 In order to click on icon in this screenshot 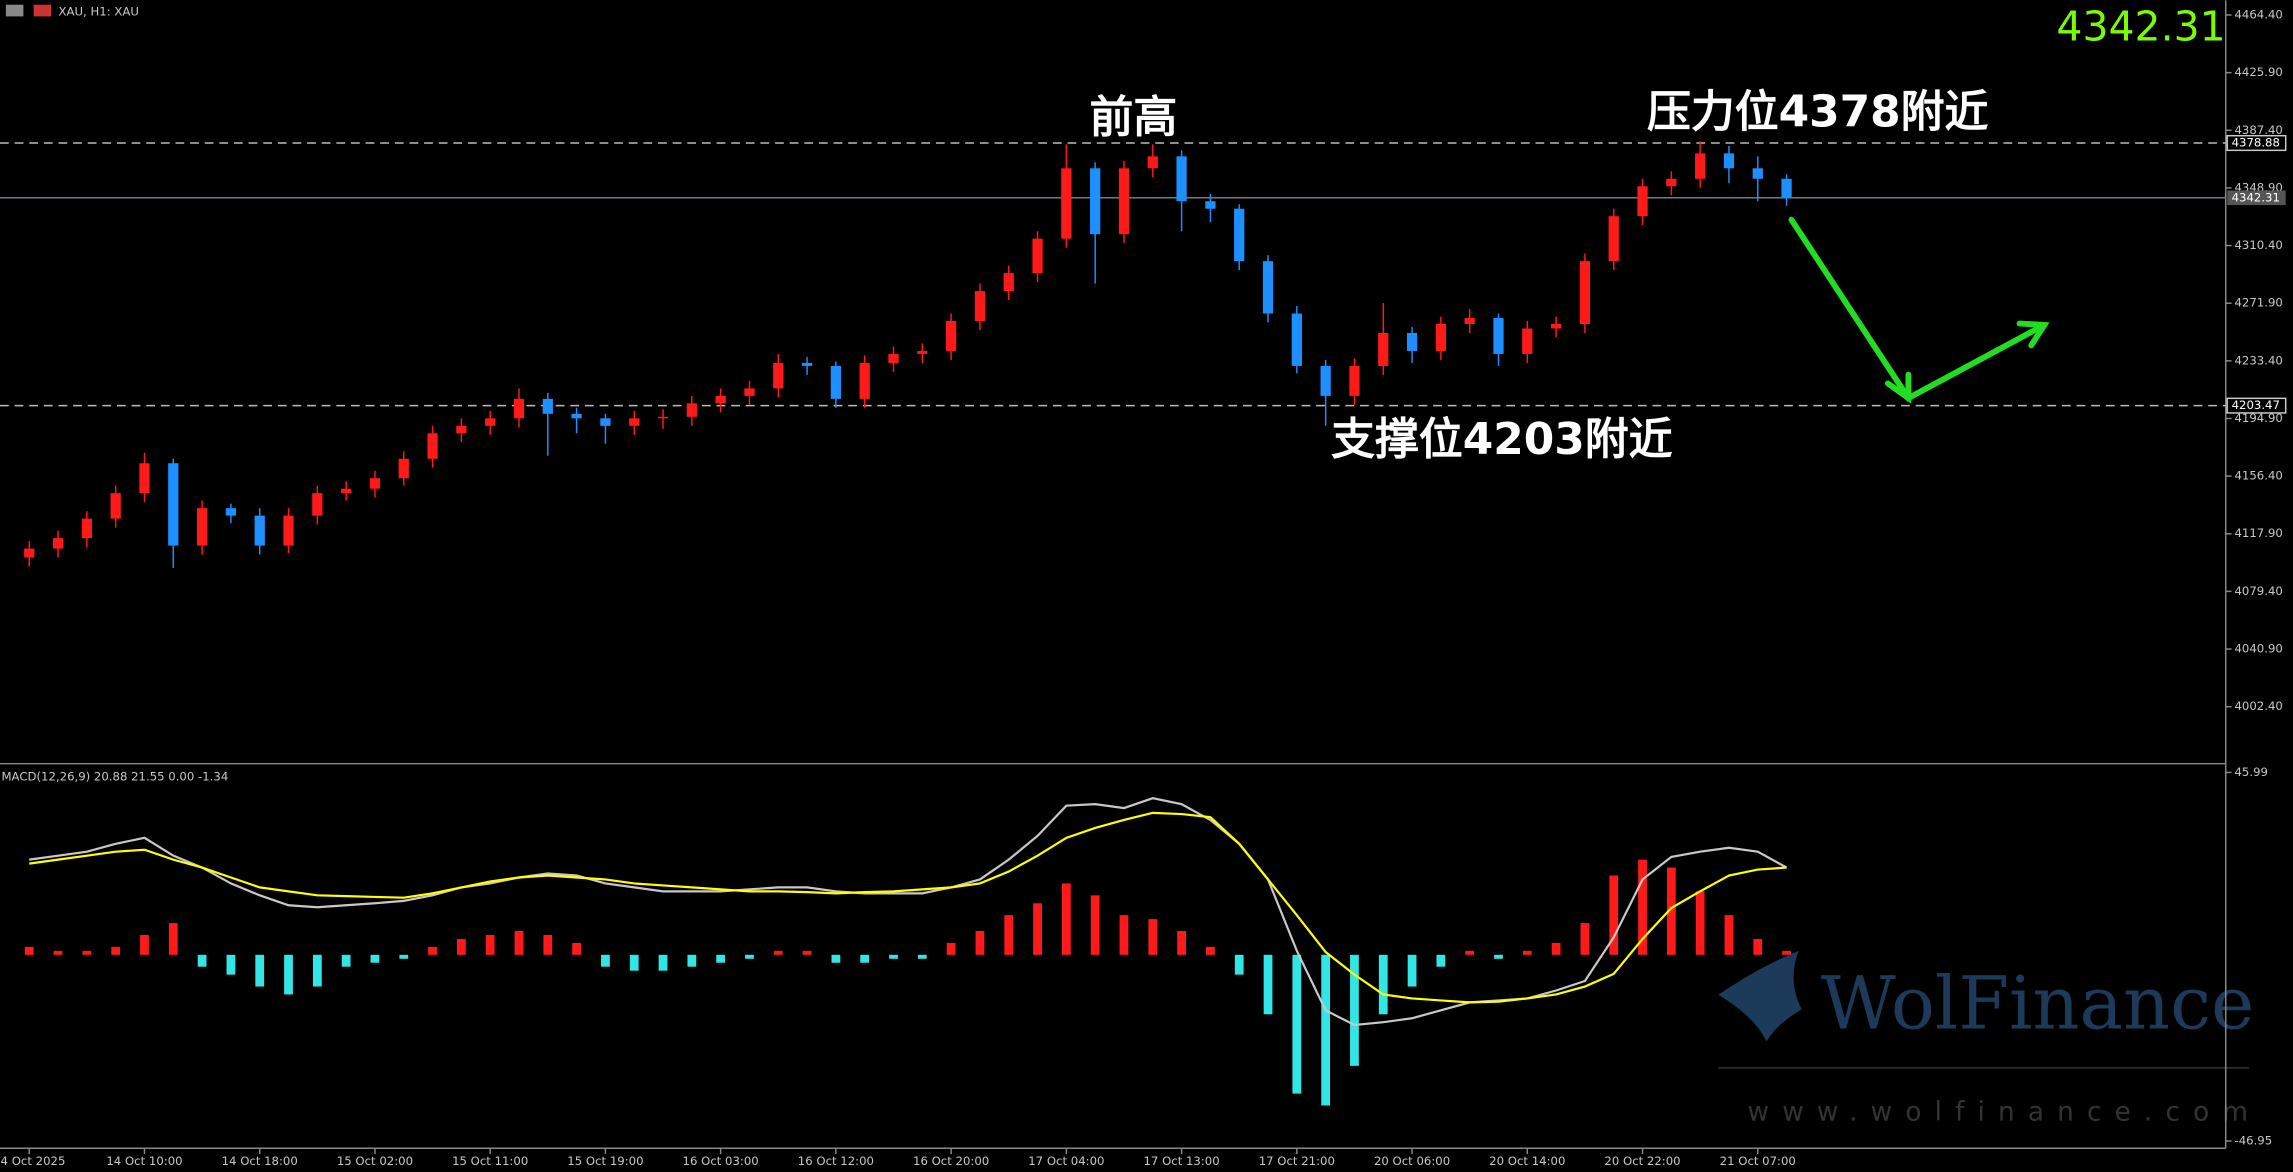, I will do `click(42, 10)`.